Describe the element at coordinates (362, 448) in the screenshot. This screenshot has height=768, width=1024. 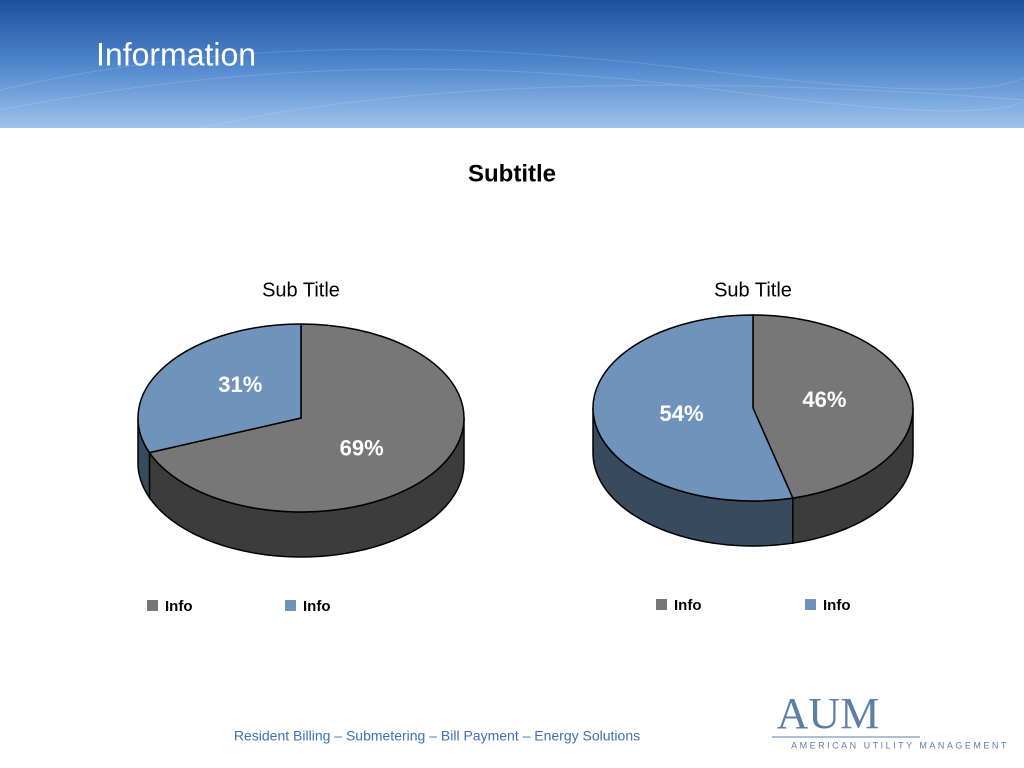
I see `data-label: 69%` at that location.